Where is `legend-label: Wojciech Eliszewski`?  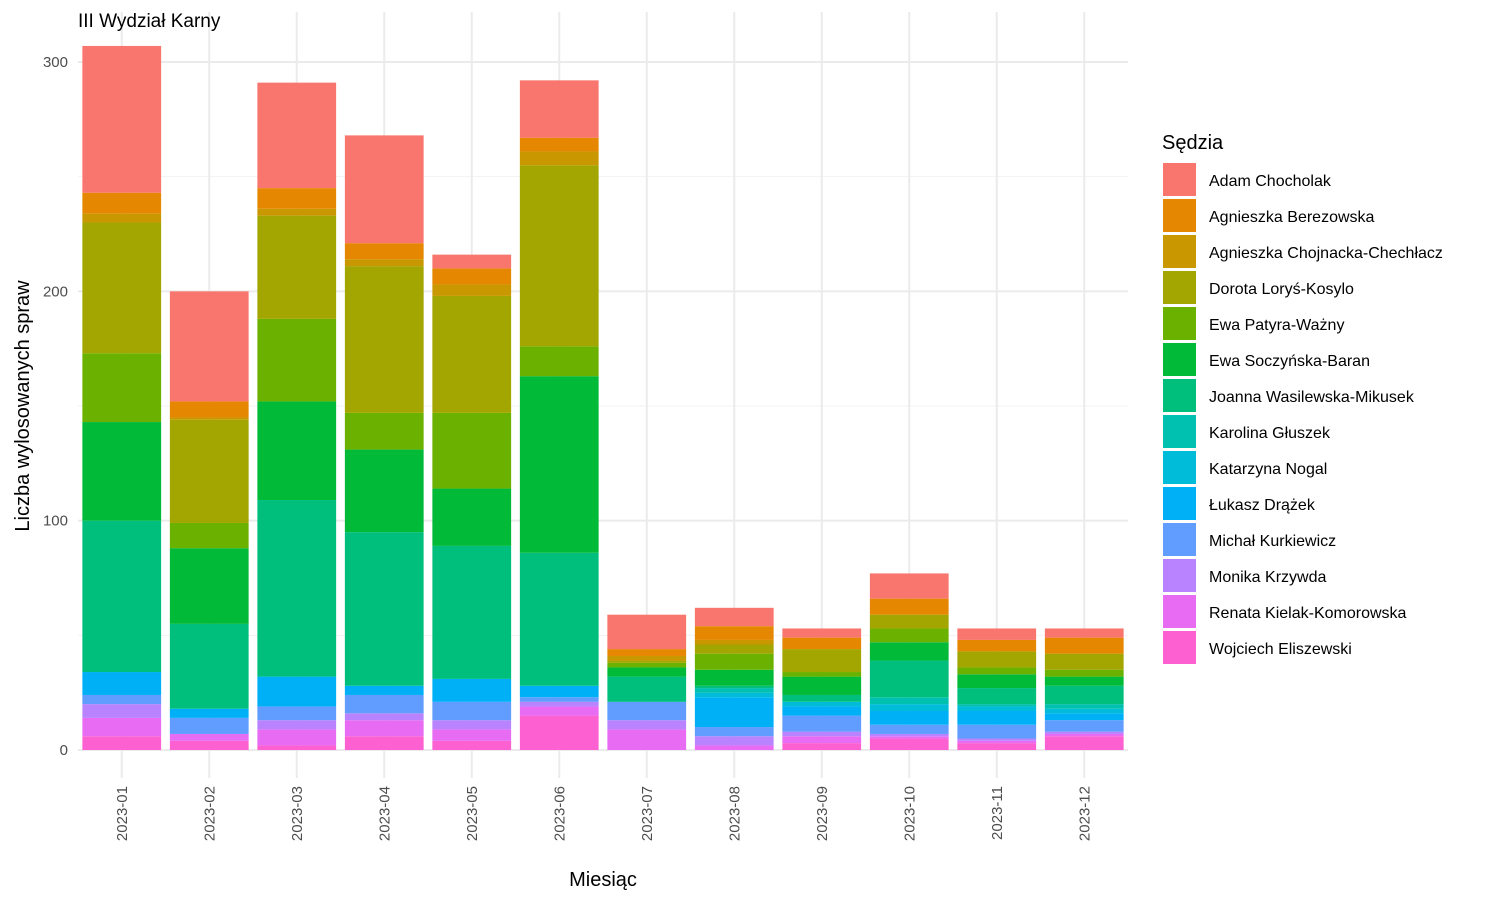 legend-label: Wojciech Eliszewski is located at coordinates (1280, 649).